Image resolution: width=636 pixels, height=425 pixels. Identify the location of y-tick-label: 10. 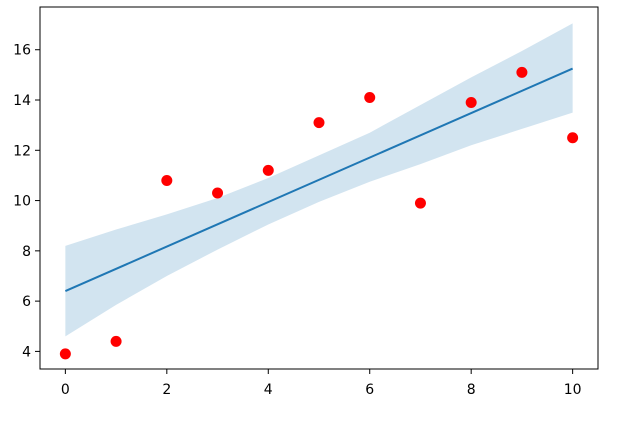
(22, 202).